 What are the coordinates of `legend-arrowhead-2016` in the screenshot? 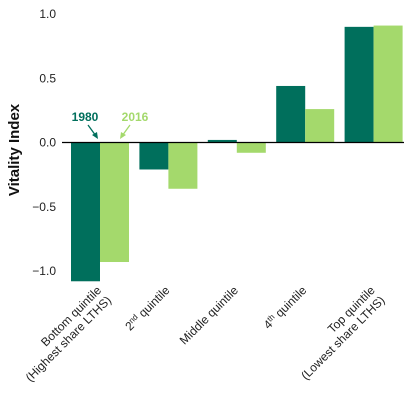 It's located at (123, 135).